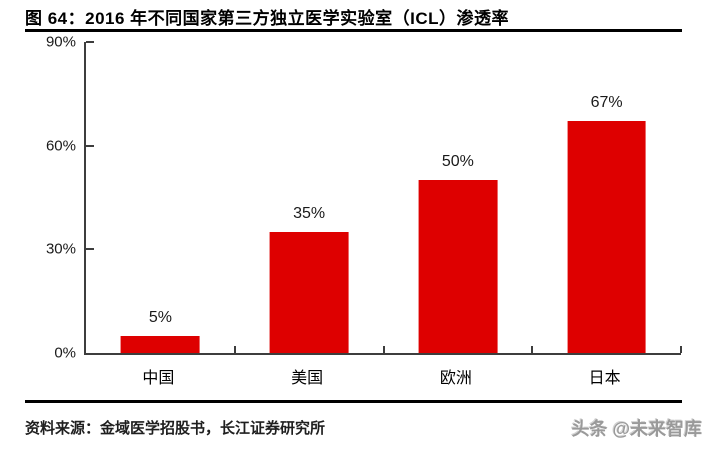 Image resolution: width=707 pixels, height=452 pixels. Describe the element at coordinates (160, 317) in the screenshot. I see `bar-value-label: 5%` at that location.